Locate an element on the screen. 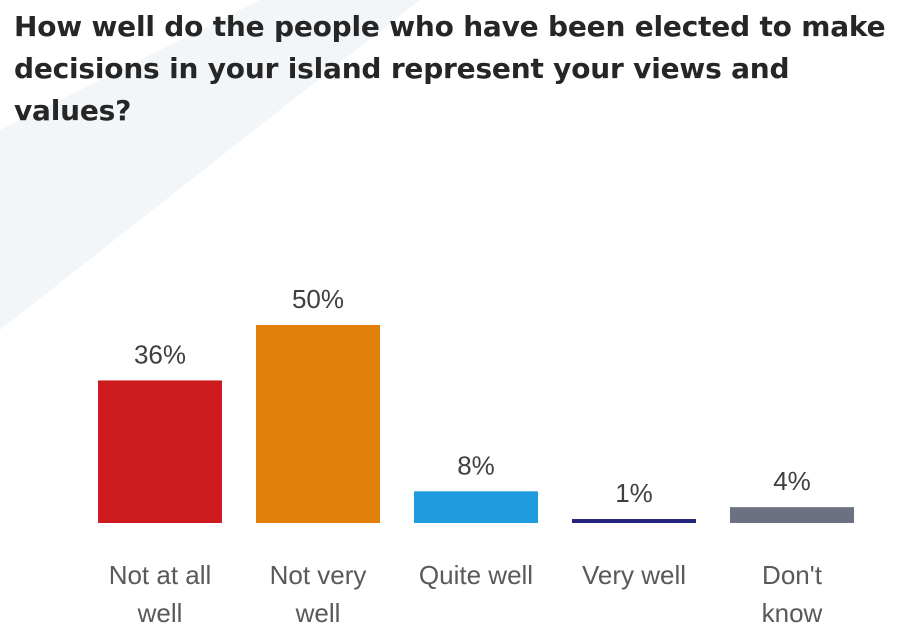  category-label-line: Quite well is located at coordinates (476, 575).